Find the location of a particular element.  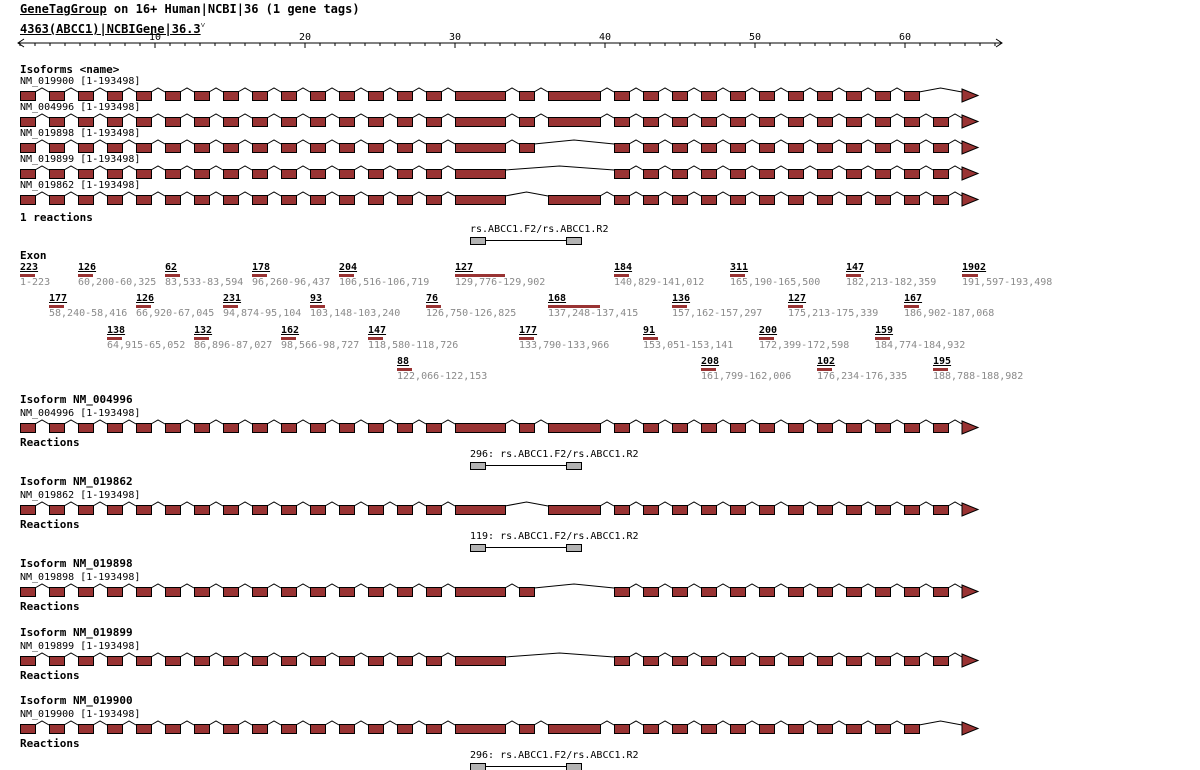

exon-length-link: 93 is located at coordinates (316, 298).